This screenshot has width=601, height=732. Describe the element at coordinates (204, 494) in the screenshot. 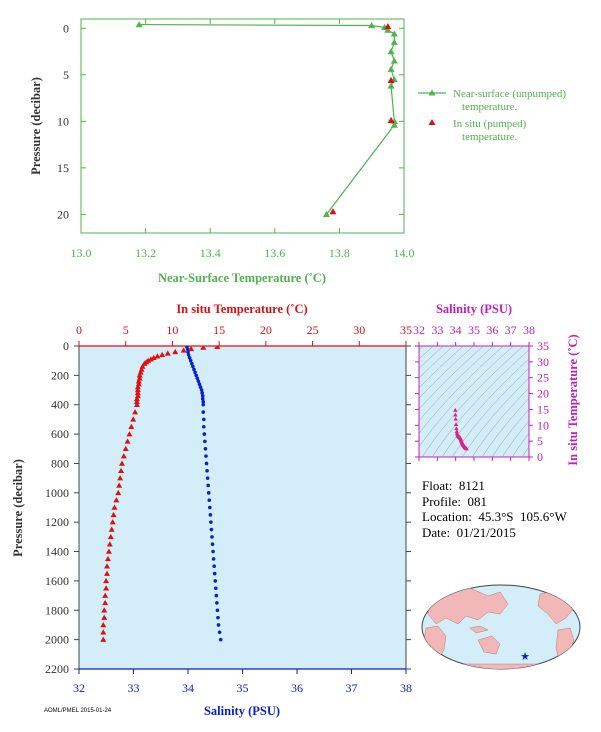

I see `salinity-profile` at that location.